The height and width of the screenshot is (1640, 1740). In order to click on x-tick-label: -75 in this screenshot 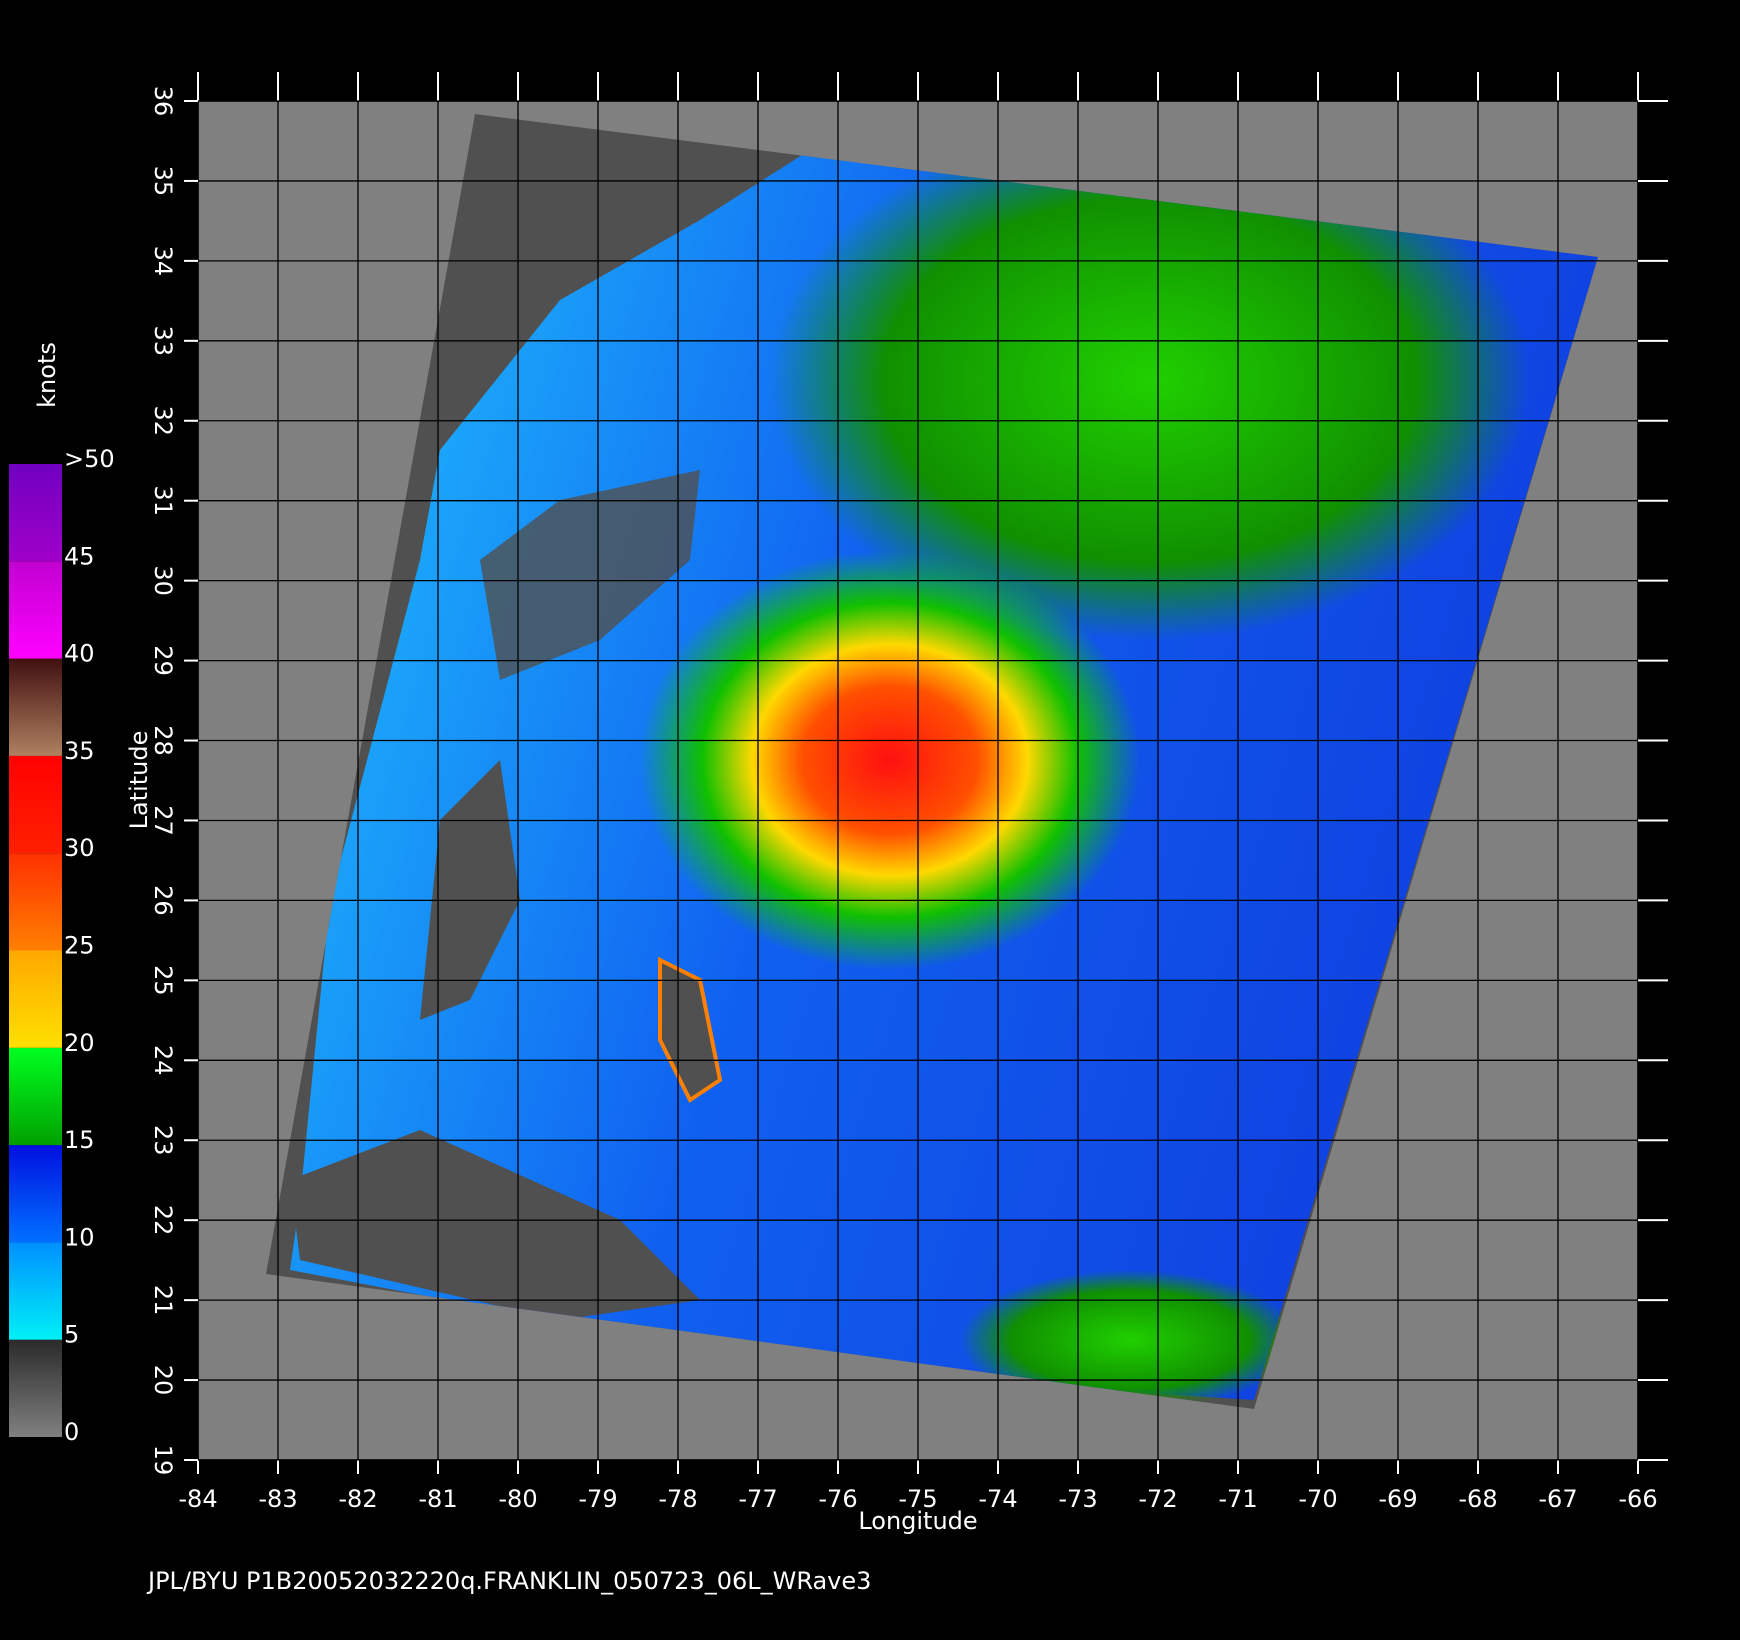, I will do `click(917, 1499)`.